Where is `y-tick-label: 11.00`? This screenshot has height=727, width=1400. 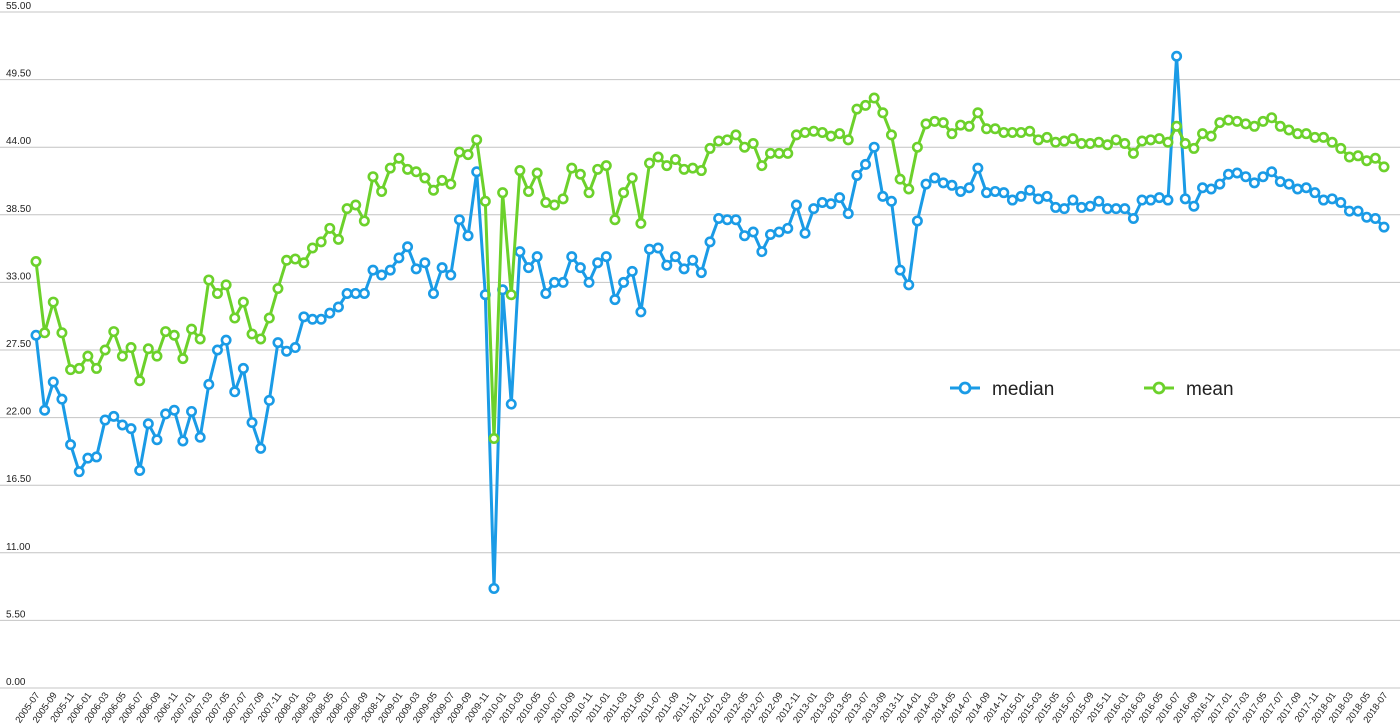
y-tick-label: 11.00 is located at coordinates (18, 547).